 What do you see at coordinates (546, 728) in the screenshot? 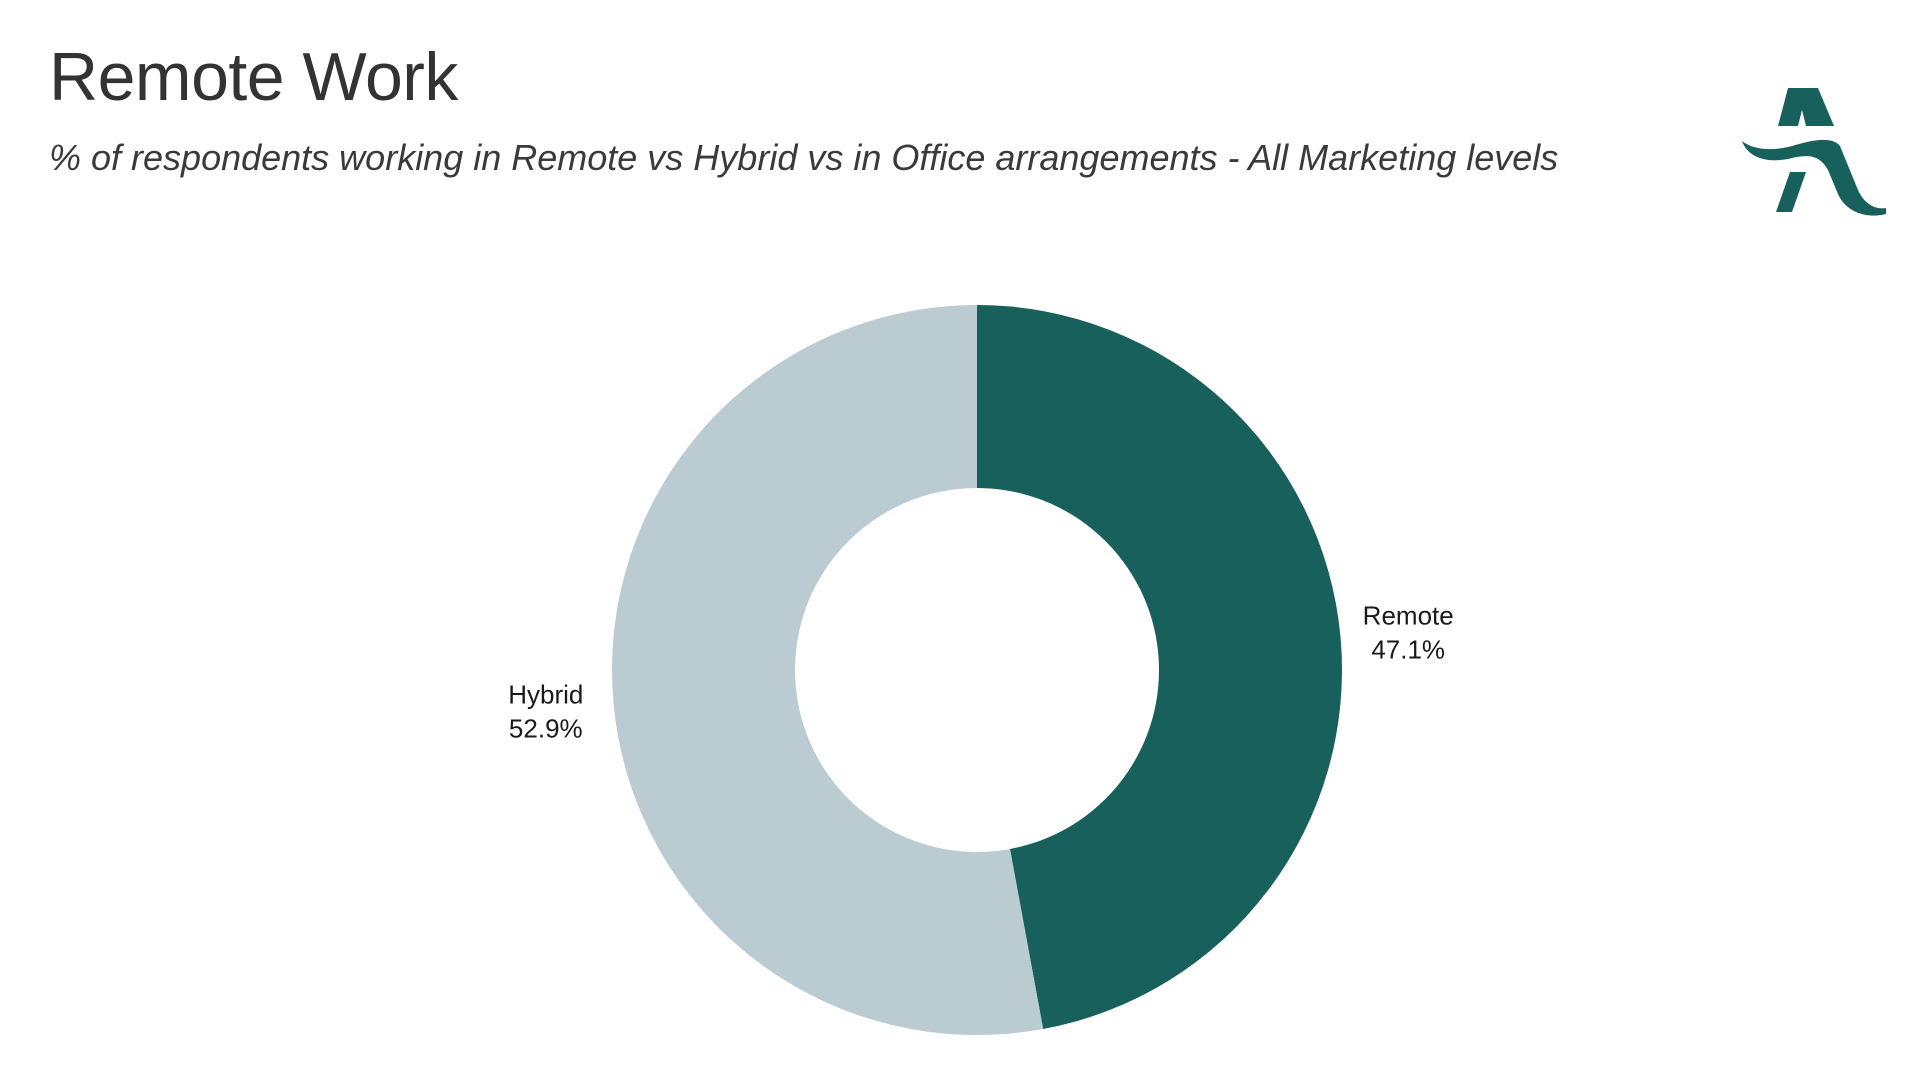
I see `slice-value-hybrid: 52.9%` at bounding box center [546, 728].